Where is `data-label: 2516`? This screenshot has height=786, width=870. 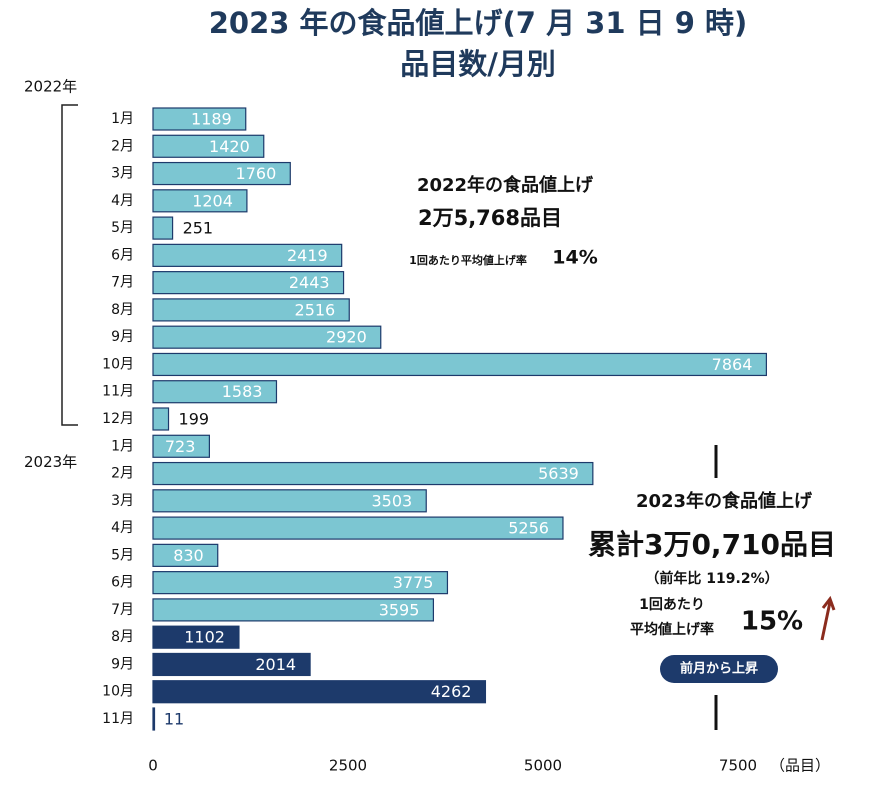 data-label: 2516 is located at coordinates (315, 309).